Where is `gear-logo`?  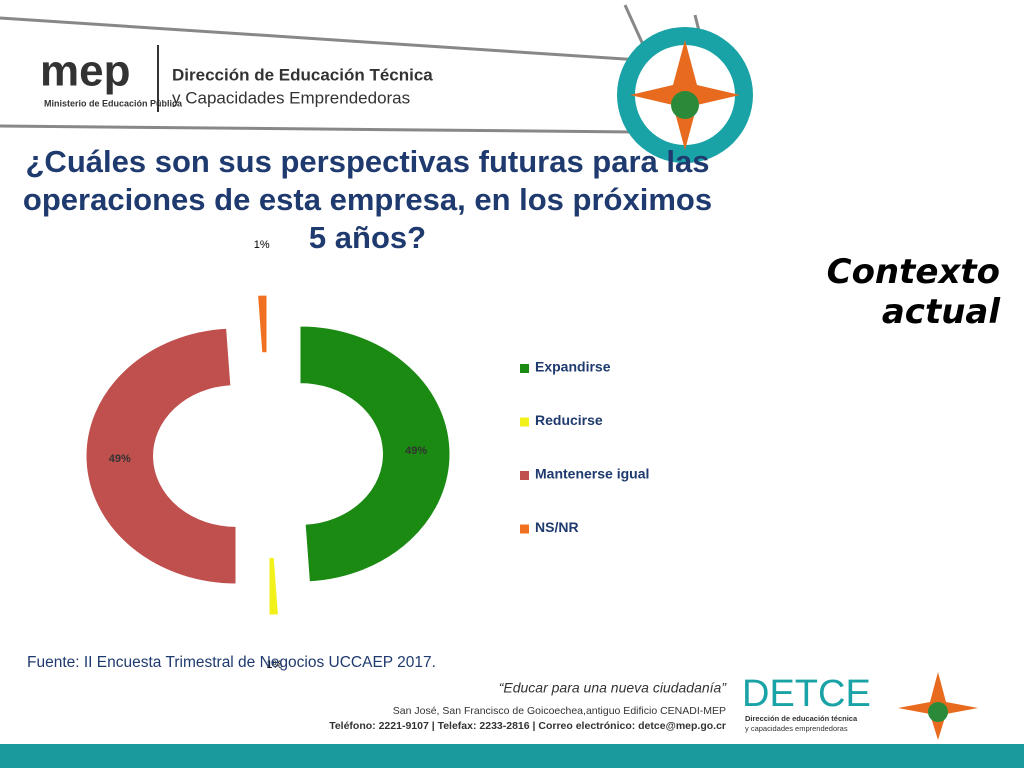
gear-logo is located at coordinates (685, 95).